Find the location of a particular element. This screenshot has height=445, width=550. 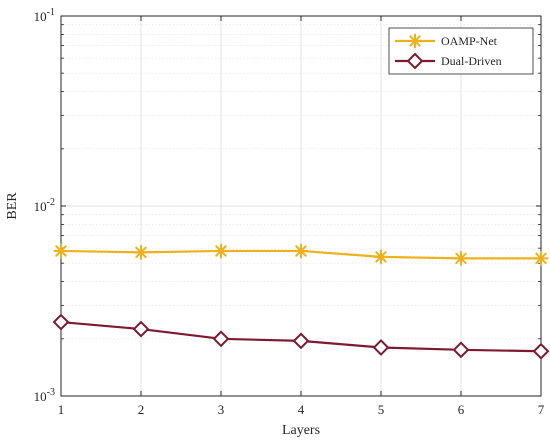

legend-marker-oamp-net is located at coordinates (415, 41).